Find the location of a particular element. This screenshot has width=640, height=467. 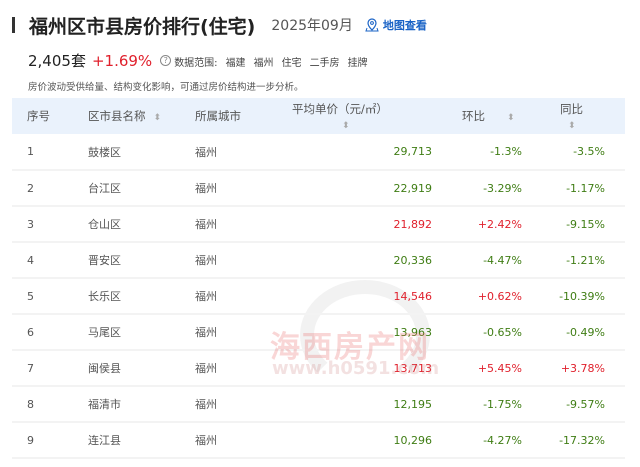

title-accent-bar is located at coordinates (13, 25).